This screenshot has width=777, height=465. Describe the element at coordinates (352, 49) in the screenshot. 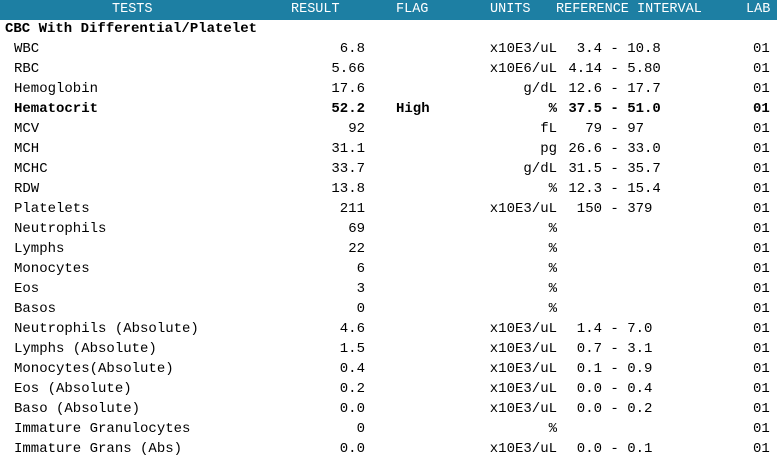

I see `result-value: 6.8` at that location.